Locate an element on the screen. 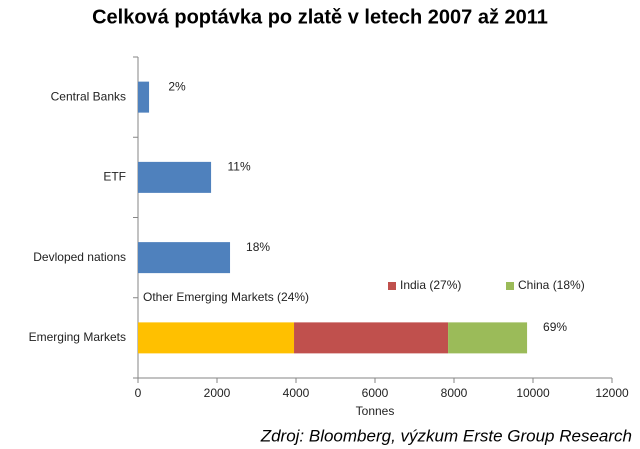 This screenshot has height=449, width=640. legend-label: Other Emerging Markets (24%) is located at coordinates (226, 297).